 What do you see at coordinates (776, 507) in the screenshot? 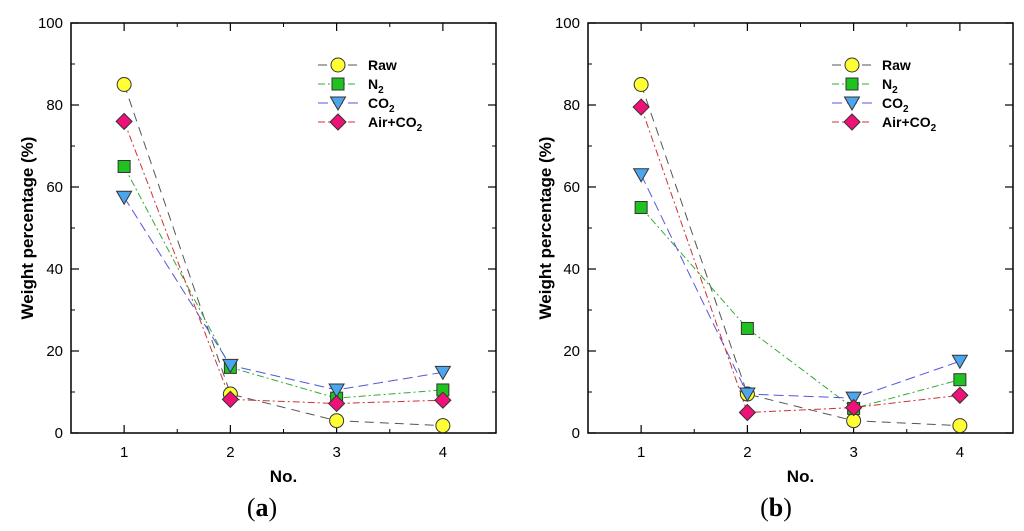
I see `panel-caption: (b)` at bounding box center [776, 507].